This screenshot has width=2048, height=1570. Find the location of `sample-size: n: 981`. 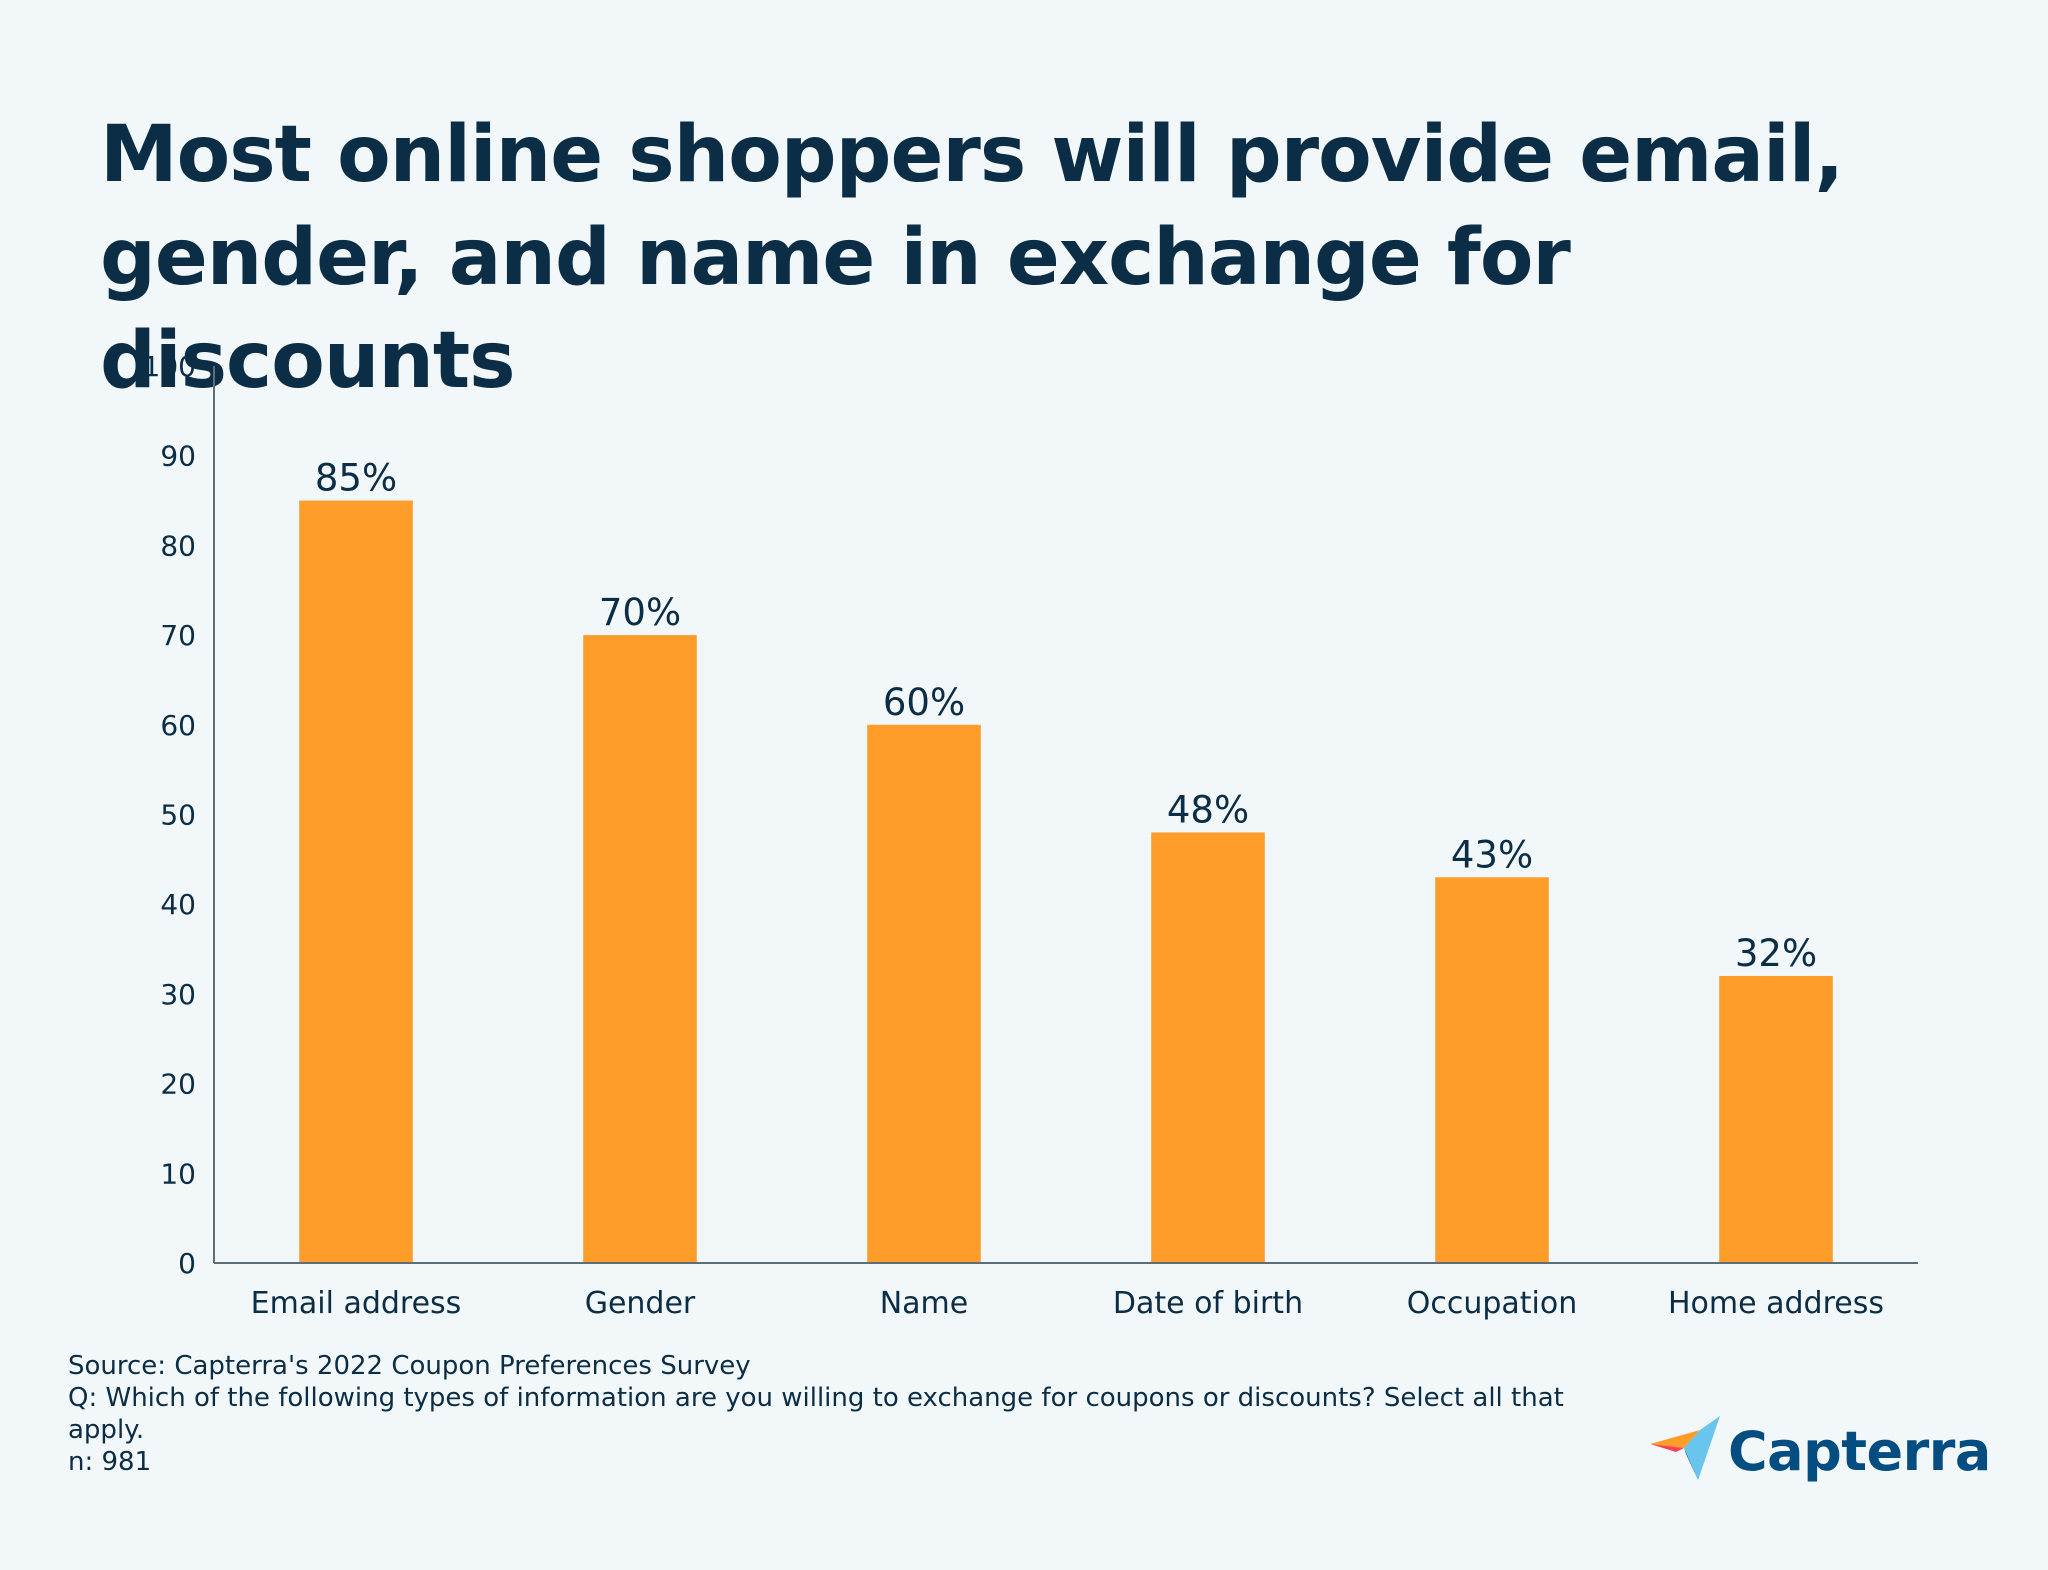

sample-size: n: 981 is located at coordinates (110, 1462).